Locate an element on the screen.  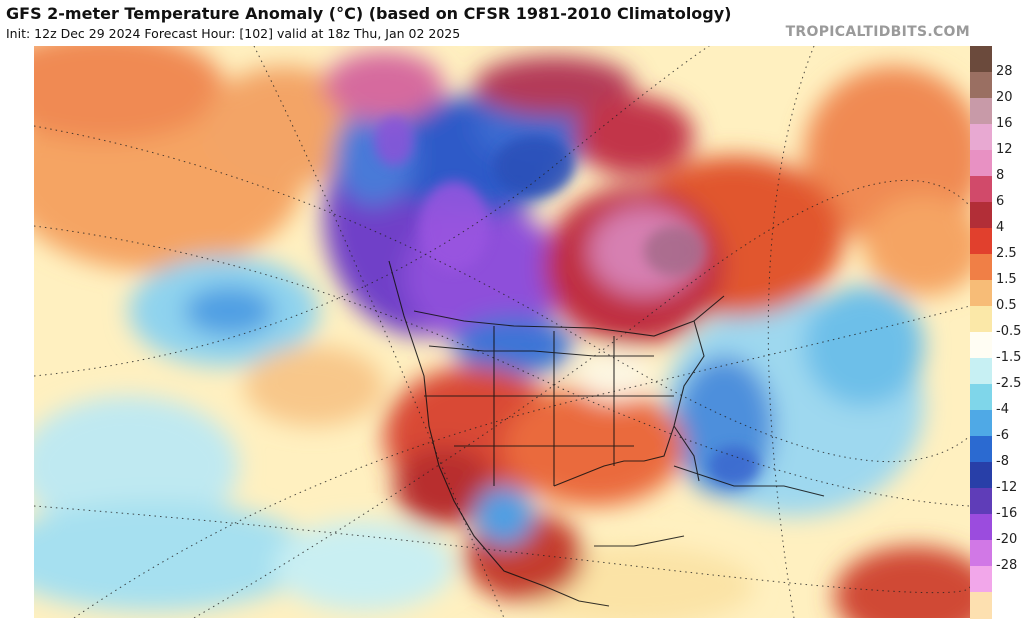
legend-label: 8 is located at coordinates (1000, 175).